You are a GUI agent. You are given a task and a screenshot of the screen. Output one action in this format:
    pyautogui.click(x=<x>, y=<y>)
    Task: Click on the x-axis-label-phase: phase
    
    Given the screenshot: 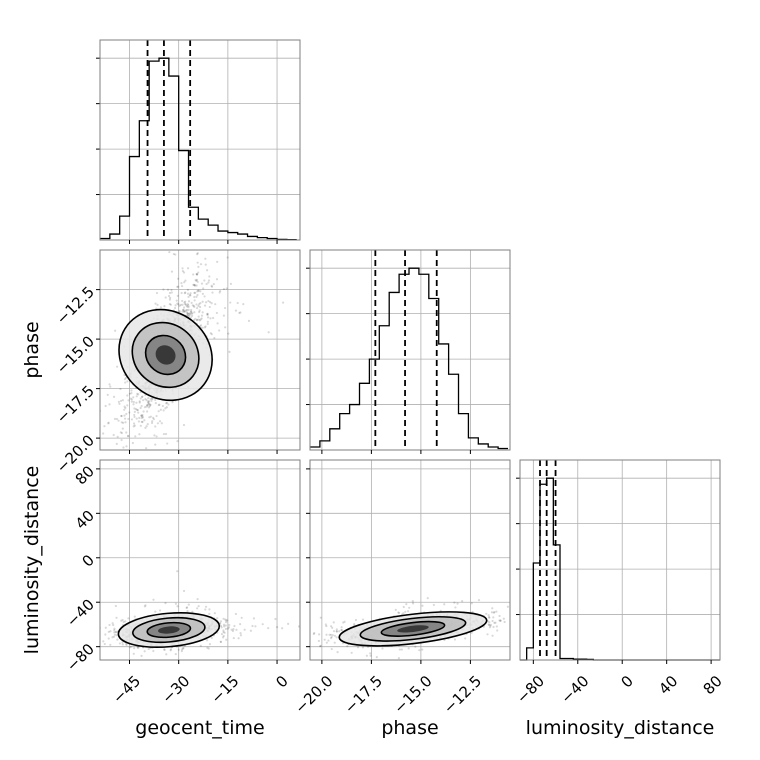 What is the action you would take?
    pyautogui.click(x=409, y=728)
    